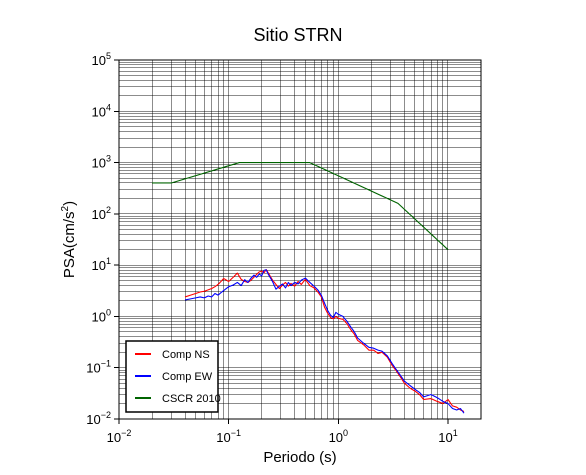  Describe the element at coordinates (338, 436) in the screenshot. I see `x-tick-label: 10⁰` at that location.